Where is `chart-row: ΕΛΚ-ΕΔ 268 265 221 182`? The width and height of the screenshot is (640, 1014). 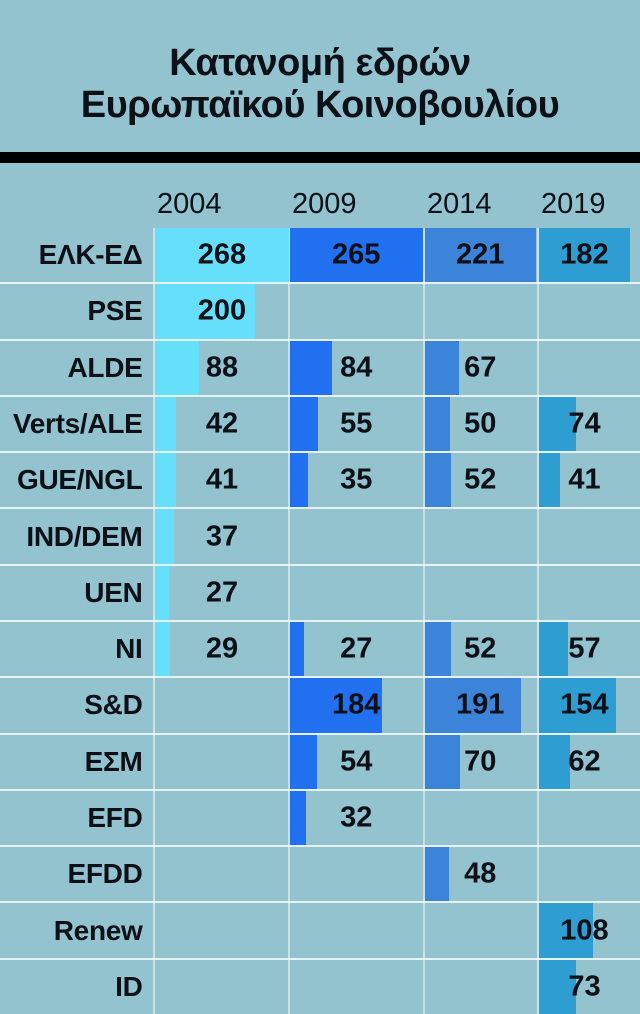 chart-row: ΕΛΚ-ΕΔ 268 265 221 182 is located at coordinates (320, 256).